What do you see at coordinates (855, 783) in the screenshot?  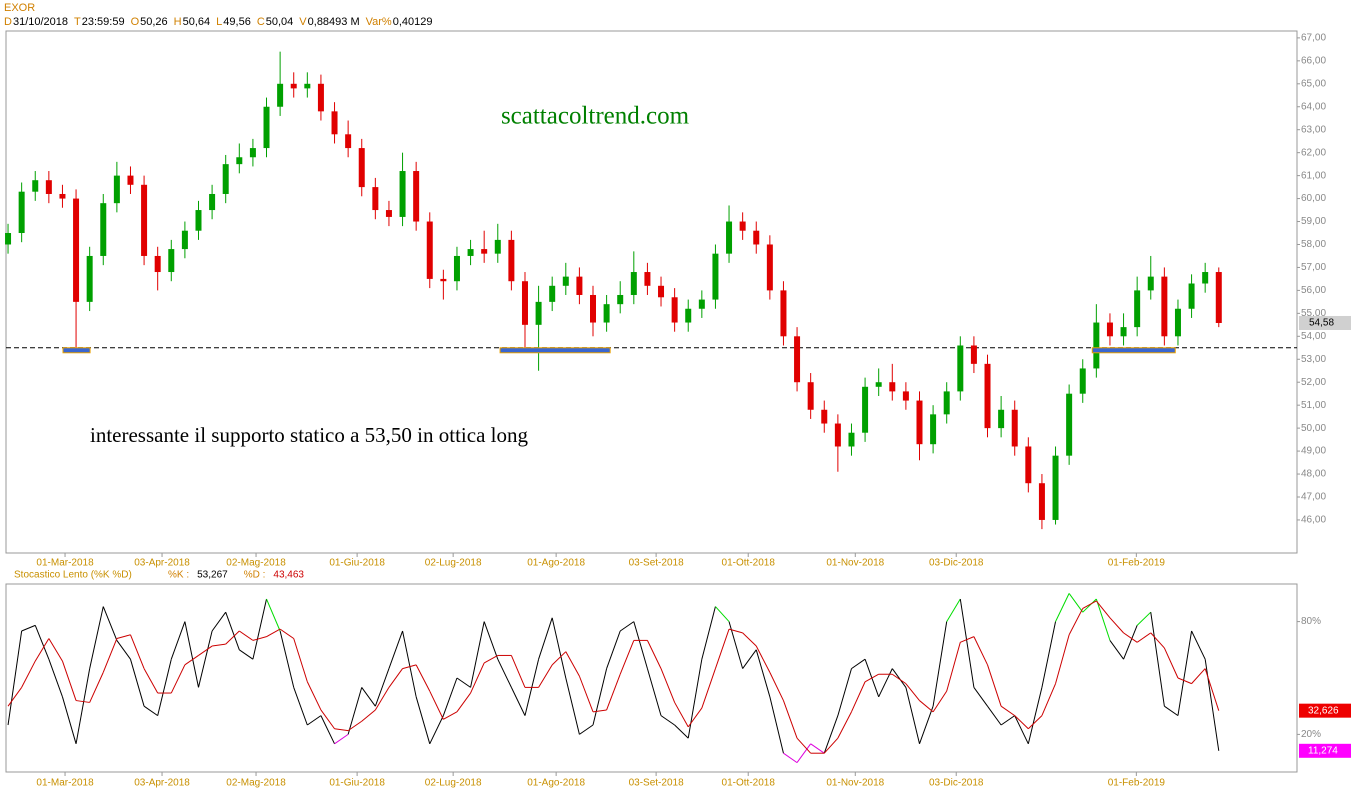 I see `x-tick-label: 01-Nov-2018` at bounding box center [855, 783].